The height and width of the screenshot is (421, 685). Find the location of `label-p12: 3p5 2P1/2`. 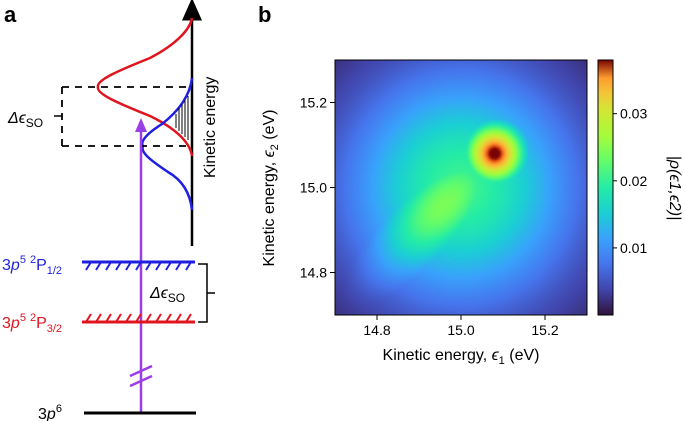

label-p12: 3p5 2P1/2 is located at coordinates (32, 265).